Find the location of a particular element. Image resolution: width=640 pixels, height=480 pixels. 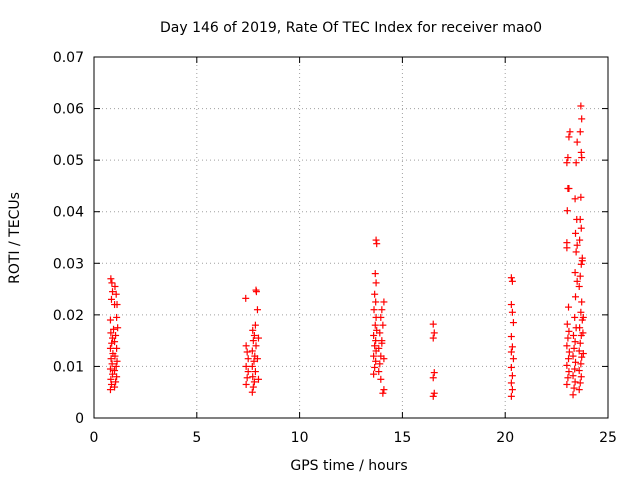

y-tick-label: 0.01 is located at coordinates (68, 367).